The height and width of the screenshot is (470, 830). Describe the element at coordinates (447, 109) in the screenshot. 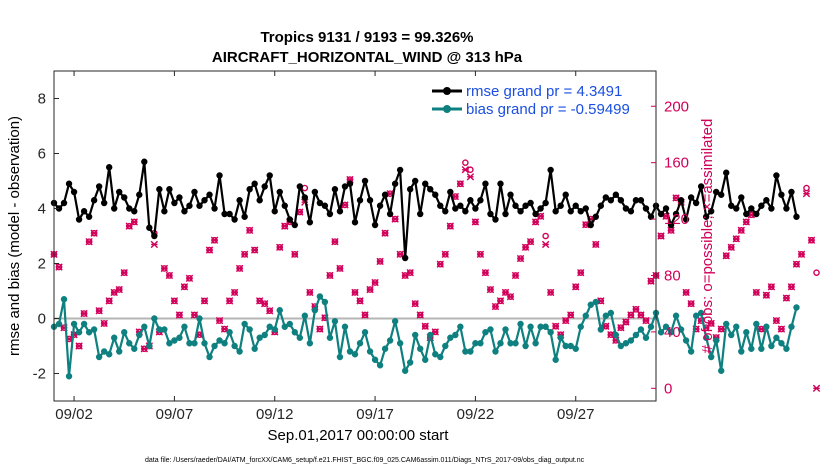

I see `legend-bias-marker` at that location.